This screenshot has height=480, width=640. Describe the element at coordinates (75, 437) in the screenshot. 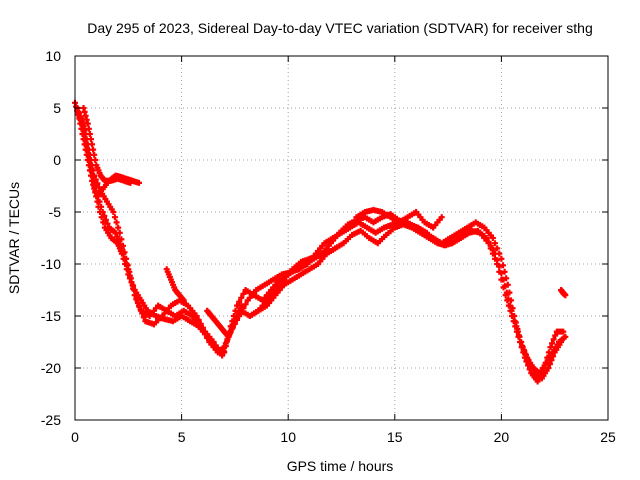

I see `x-tick-label: 0` at that location.